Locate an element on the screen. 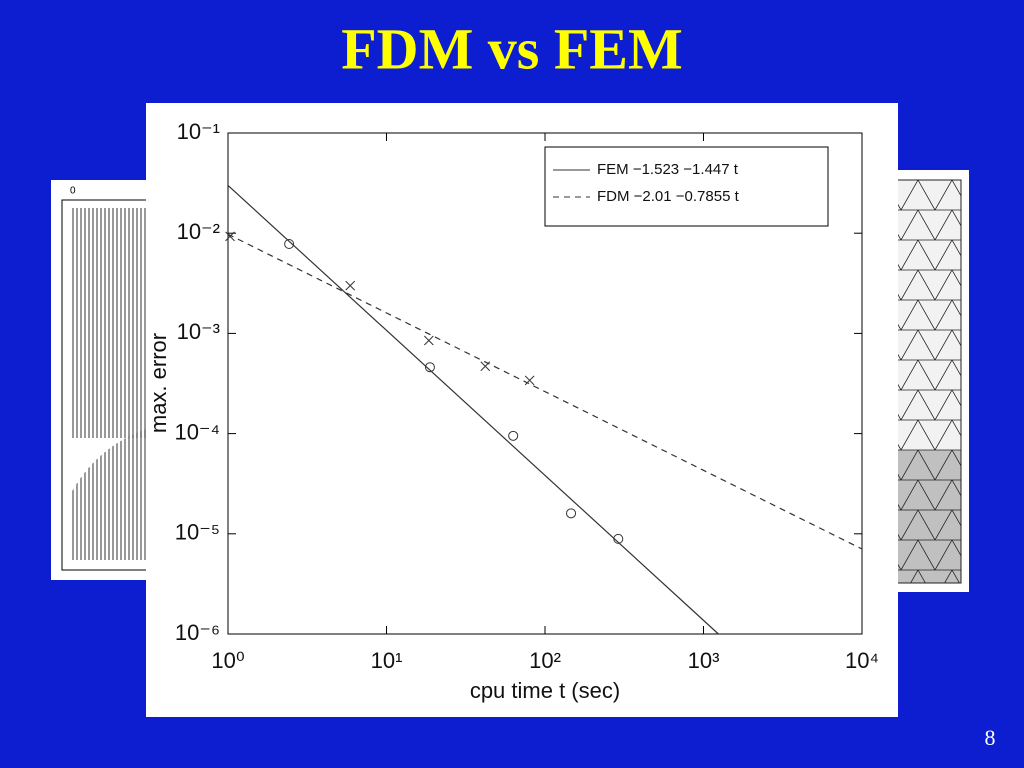 Image resolution: width=1024 pixels, height=768 pixels. y-tick-label: 10⁻² is located at coordinates (198, 231).